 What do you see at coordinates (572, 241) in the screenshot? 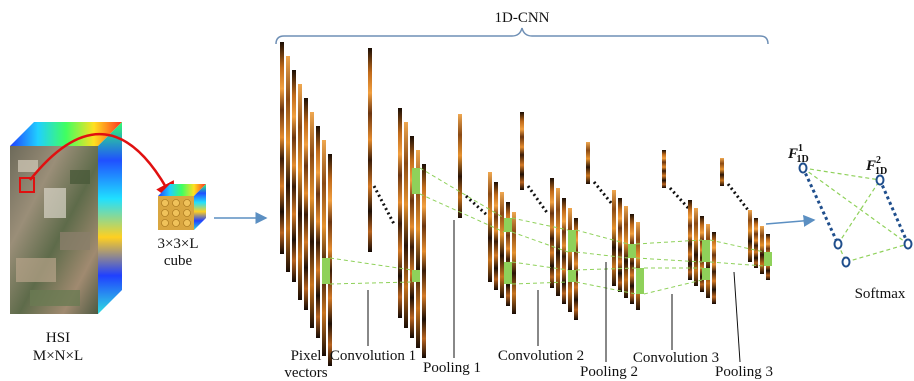
I see `conv2-highlight-top` at bounding box center [572, 241].